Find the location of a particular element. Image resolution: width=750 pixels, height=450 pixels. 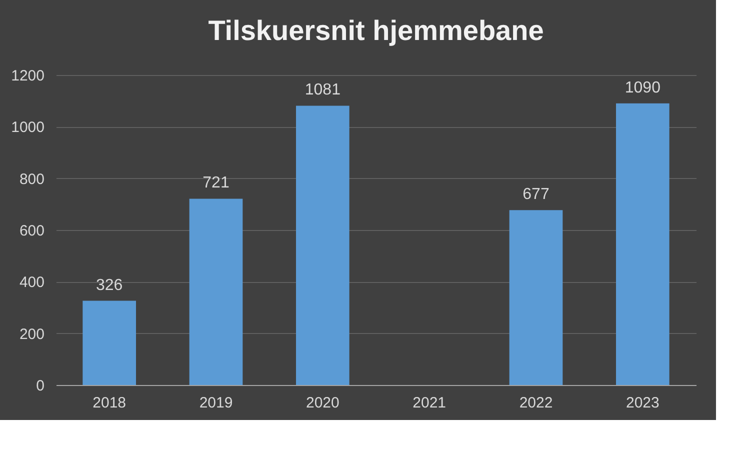

x-tick-label: 2021 is located at coordinates (429, 403).